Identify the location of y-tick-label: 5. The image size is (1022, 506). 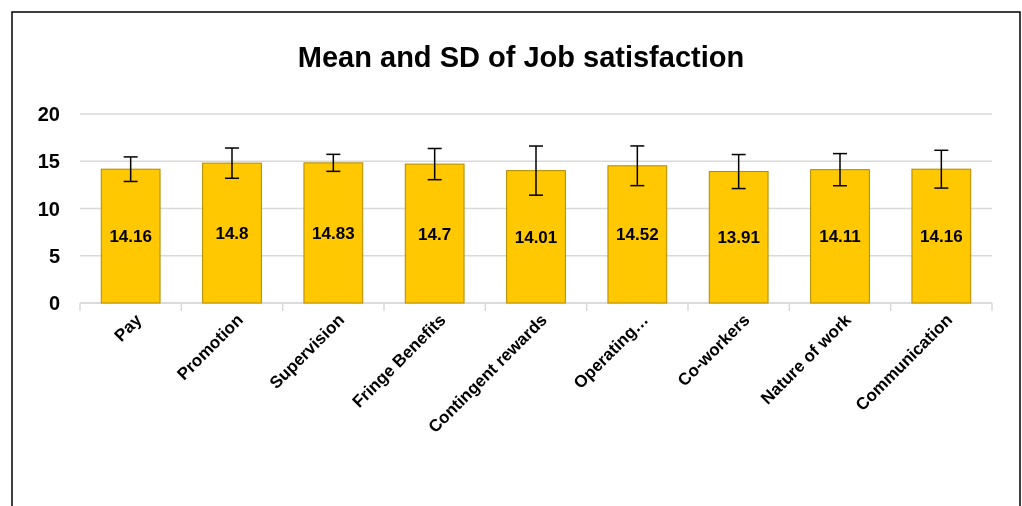
(54, 255).